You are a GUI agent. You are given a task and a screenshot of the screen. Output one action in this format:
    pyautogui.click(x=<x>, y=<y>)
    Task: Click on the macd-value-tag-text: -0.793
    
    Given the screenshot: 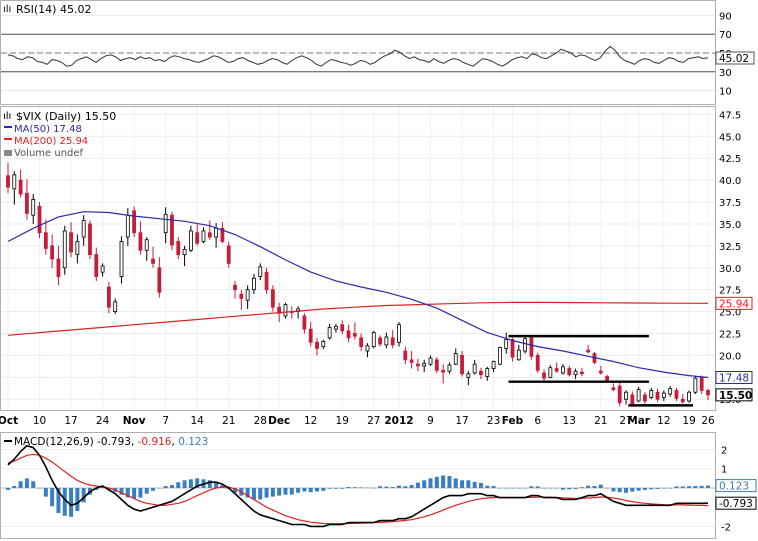 What is the action you would take?
    pyautogui.click(x=736, y=504)
    